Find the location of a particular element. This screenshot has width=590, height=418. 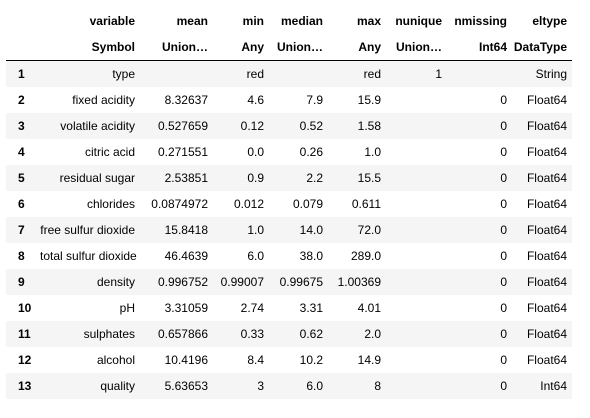

cell-min: 4.6 is located at coordinates (255, 100).